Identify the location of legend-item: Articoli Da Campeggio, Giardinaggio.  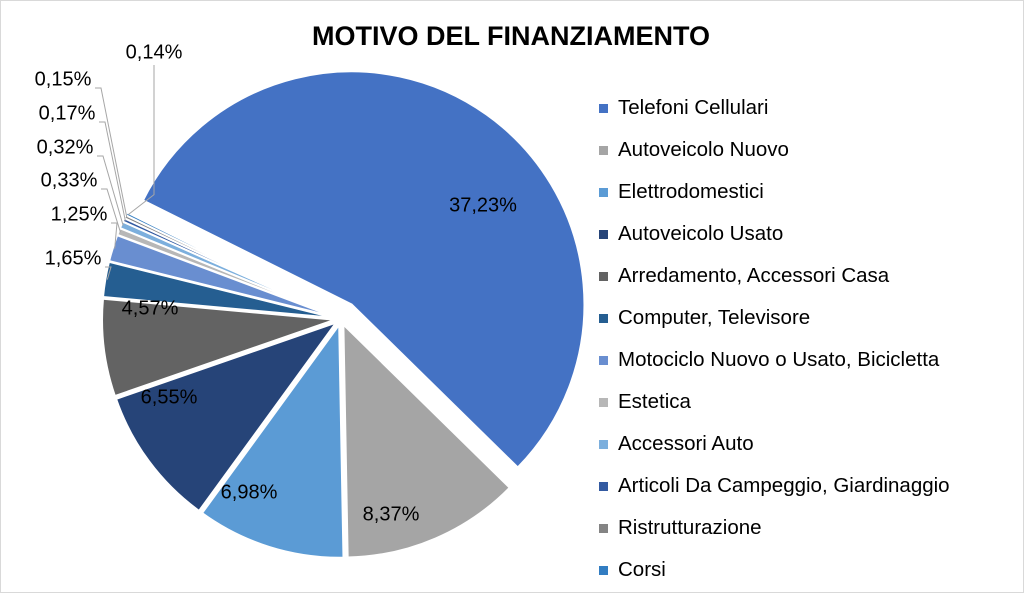
(774, 486).